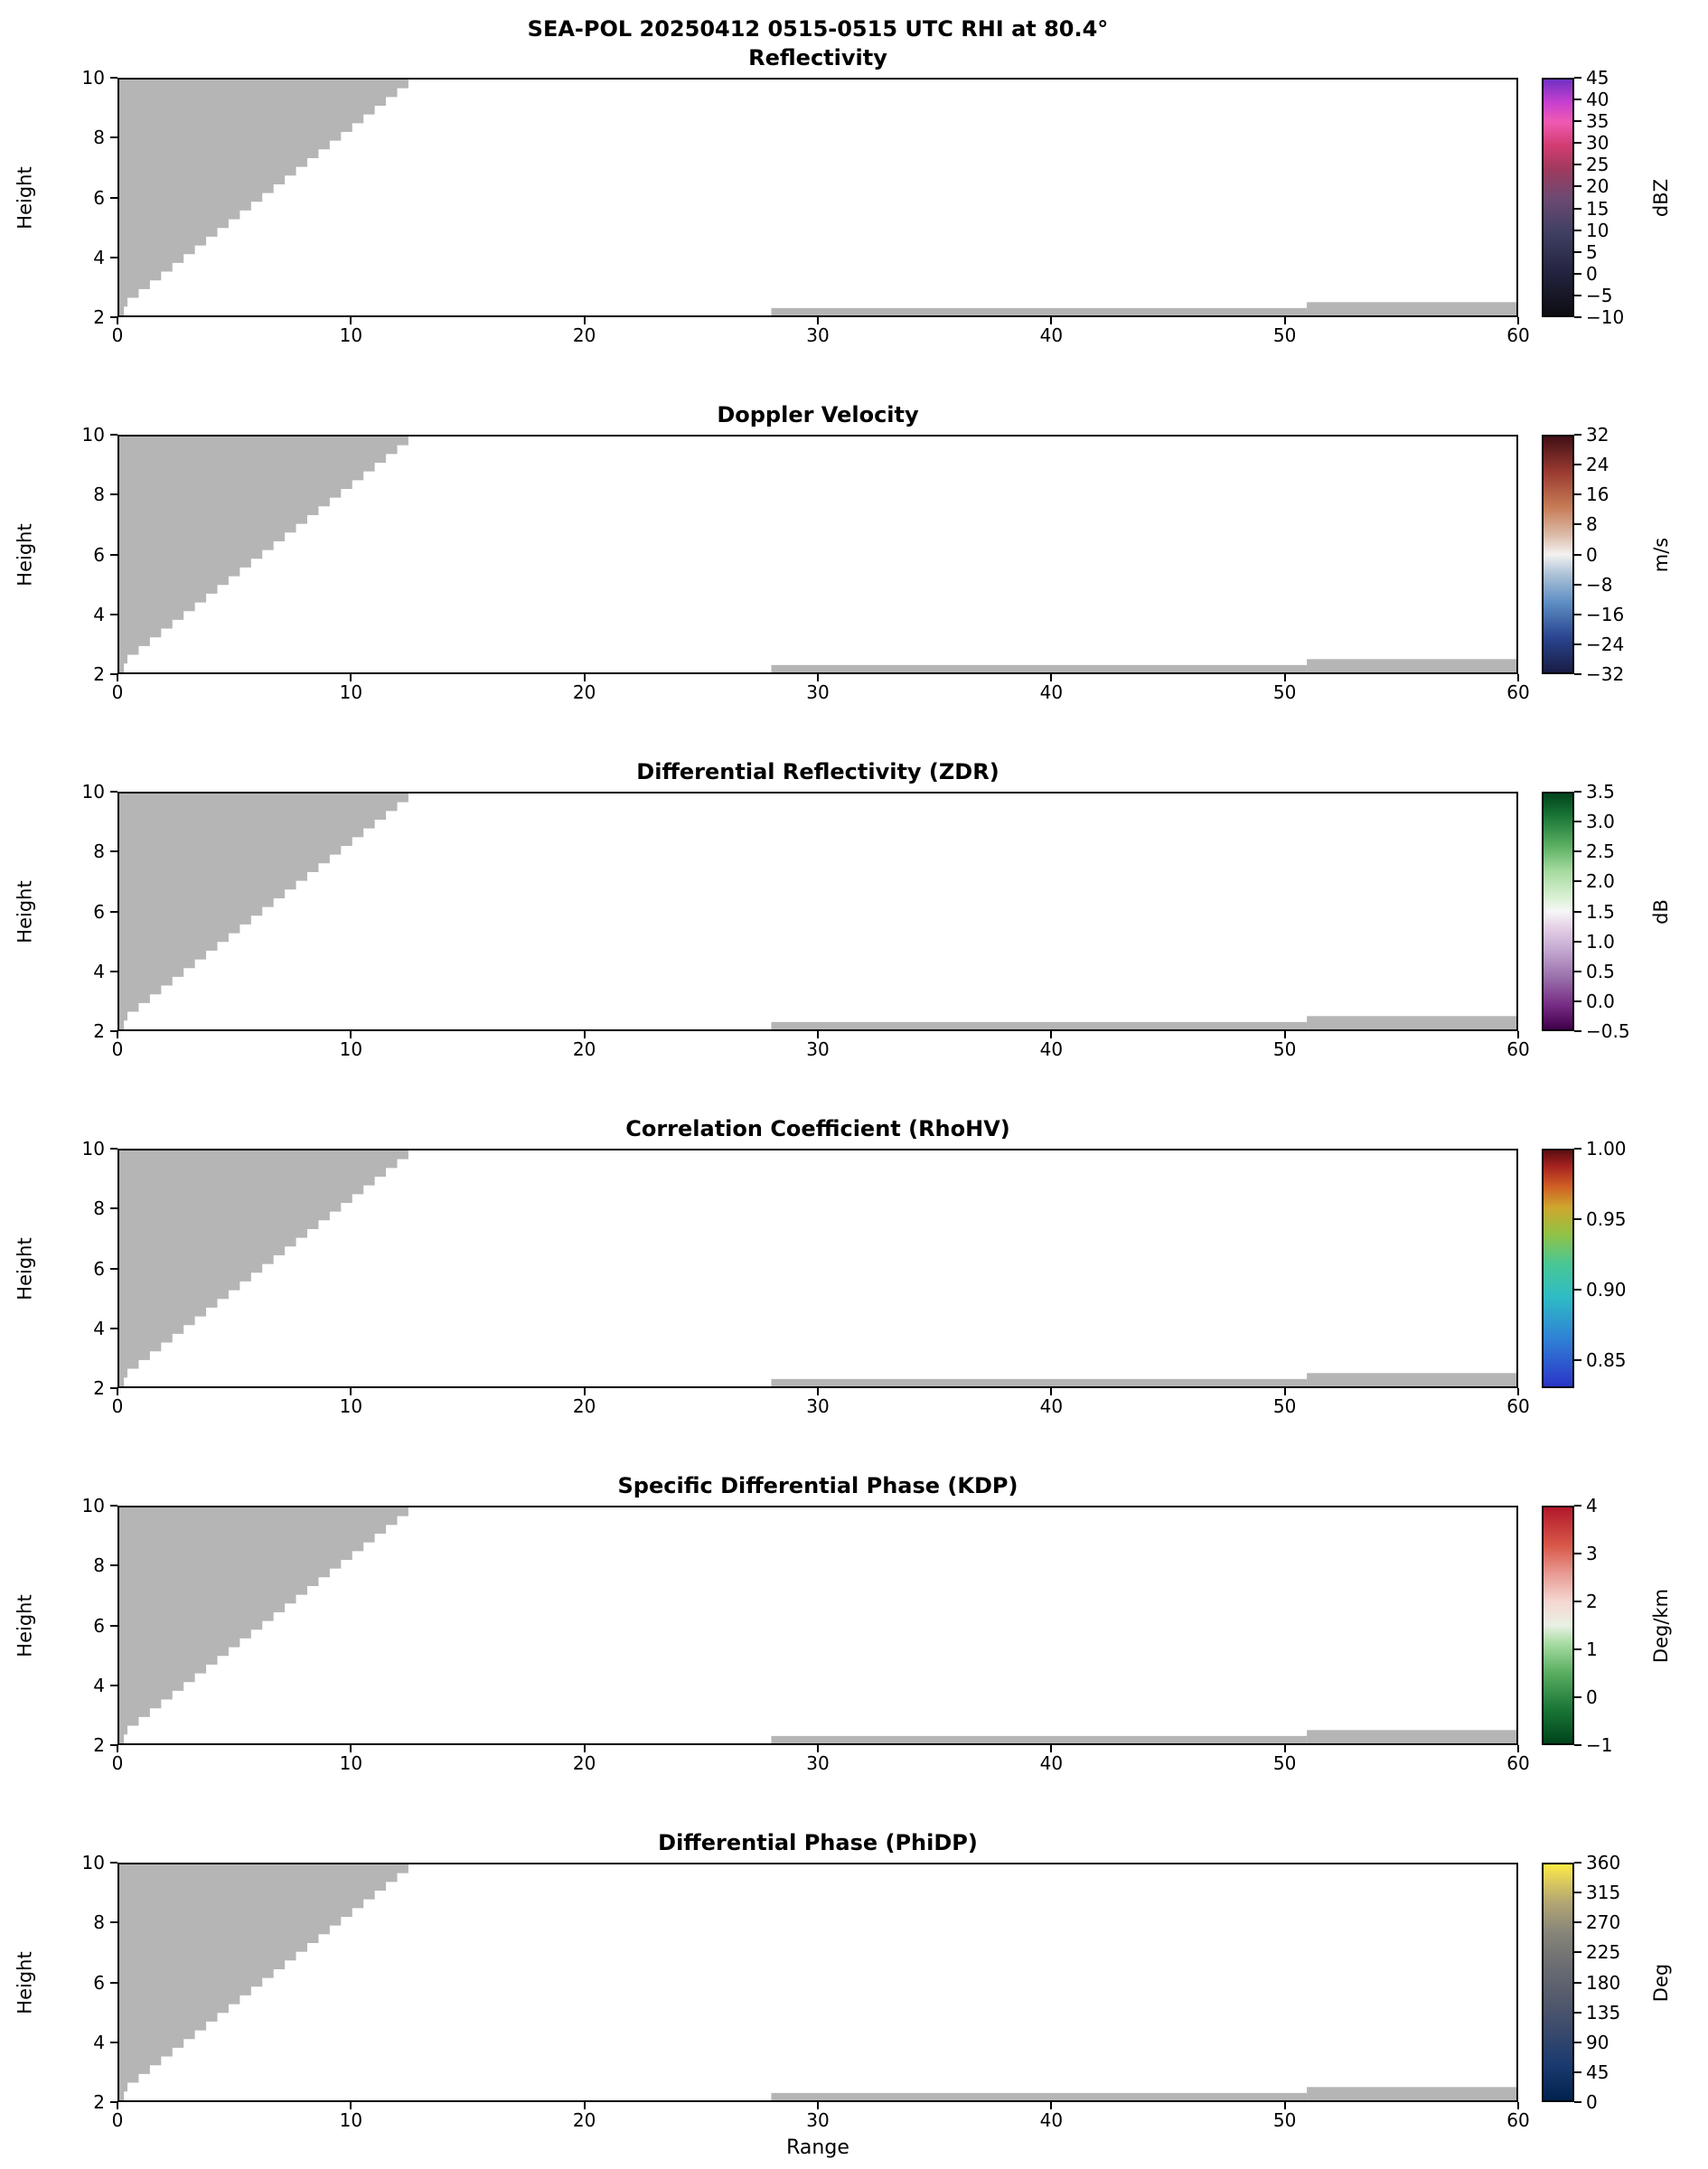  I want to click on colorbar-ticks: 360 315 270 225 180 135 90 45 0, so click(1619, 1983).